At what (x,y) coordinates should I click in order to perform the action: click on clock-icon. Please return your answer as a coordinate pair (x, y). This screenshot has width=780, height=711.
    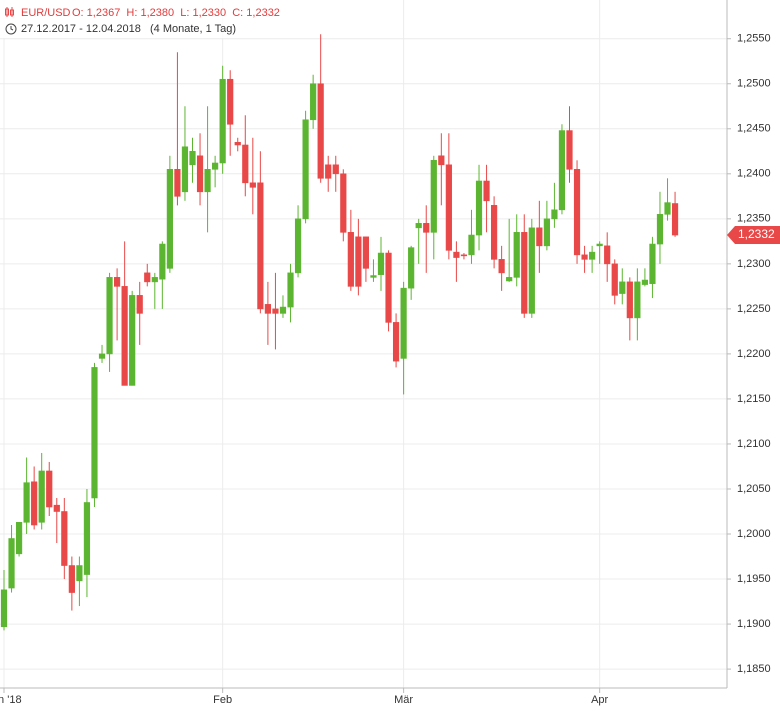
    Looking at the image, I should click on (11, 29).